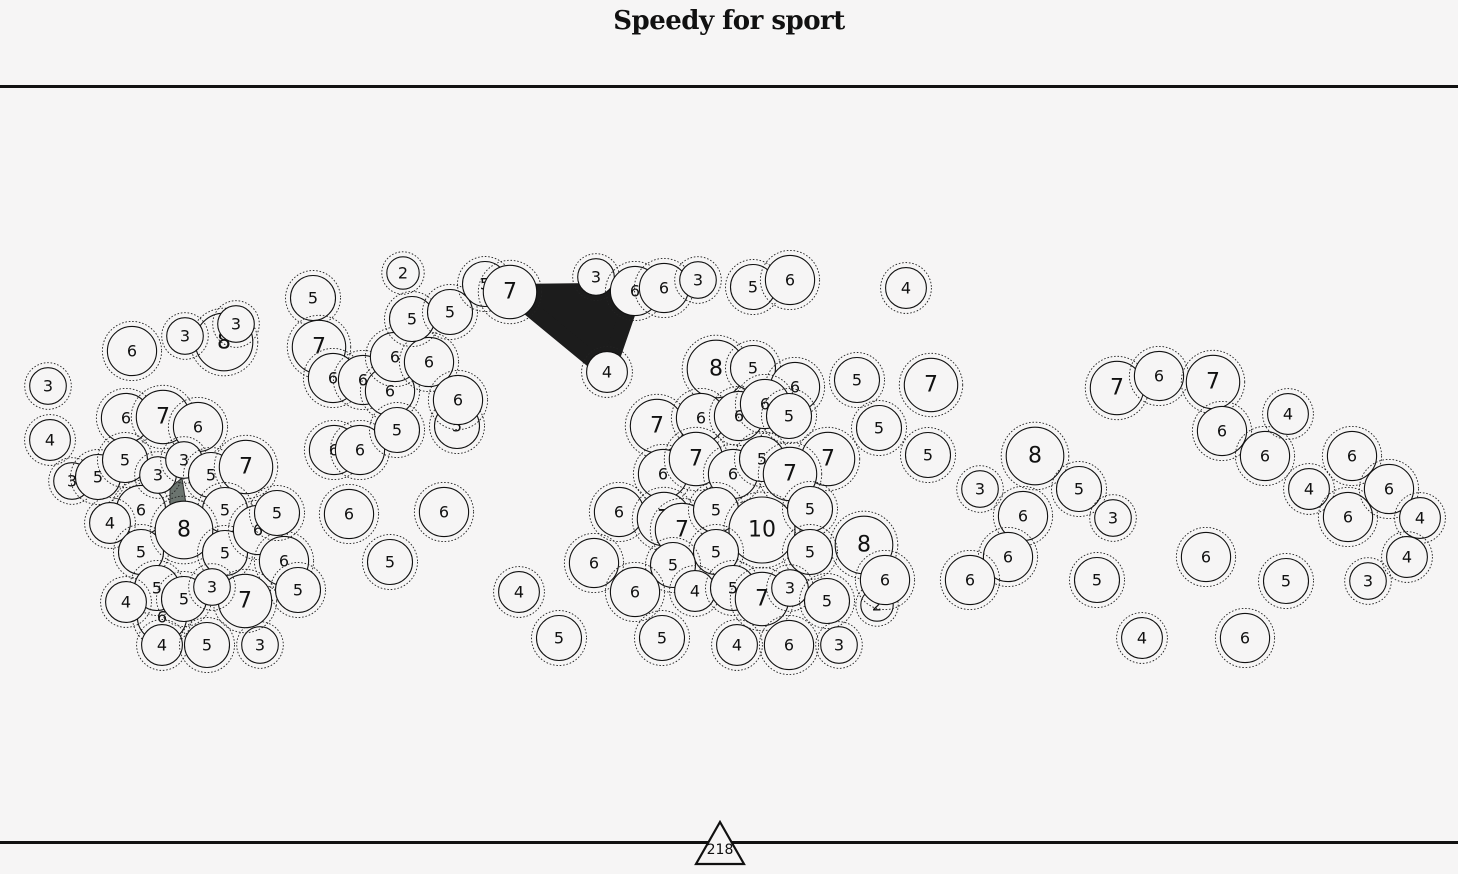  Describe the element at coordinates (729, 21) in the screenshot. I see `game-title: Speedy for sport` at that location.